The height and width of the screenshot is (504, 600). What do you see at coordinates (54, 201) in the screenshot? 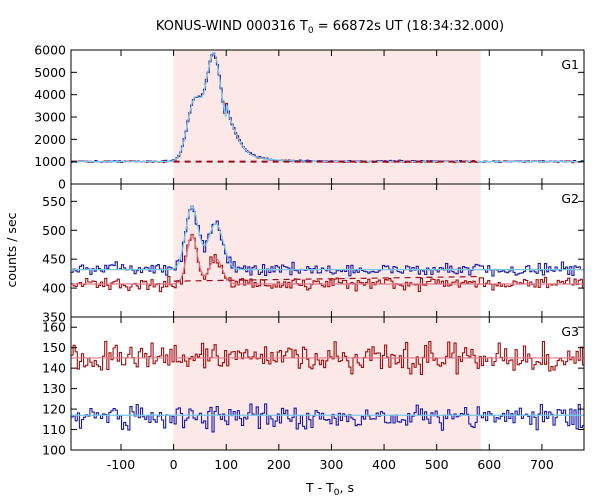
I see `y-tick-label: 550` at bounding box center [54, 201].